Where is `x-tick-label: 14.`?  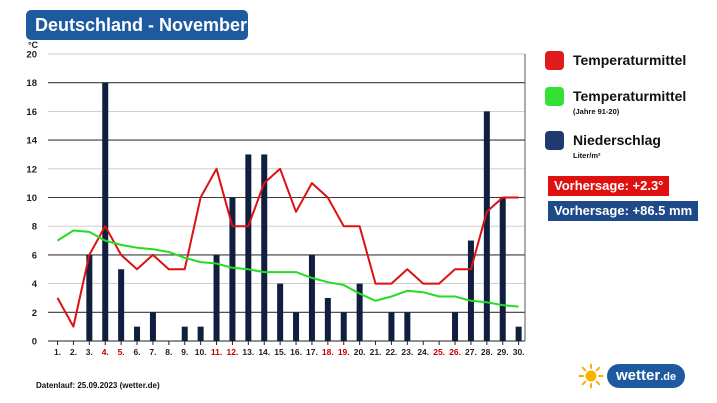 x-tick-label: 14. is located at coordinates (264, 352).